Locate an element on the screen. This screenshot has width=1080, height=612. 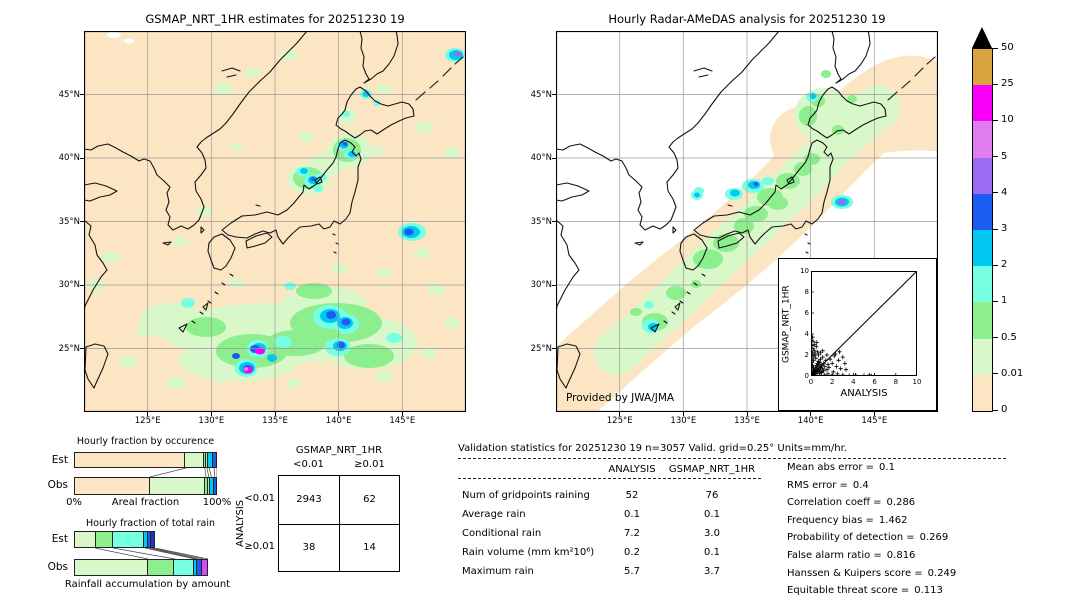
left-map-lon-tick: 125°E is located at coordinates (147, 421).